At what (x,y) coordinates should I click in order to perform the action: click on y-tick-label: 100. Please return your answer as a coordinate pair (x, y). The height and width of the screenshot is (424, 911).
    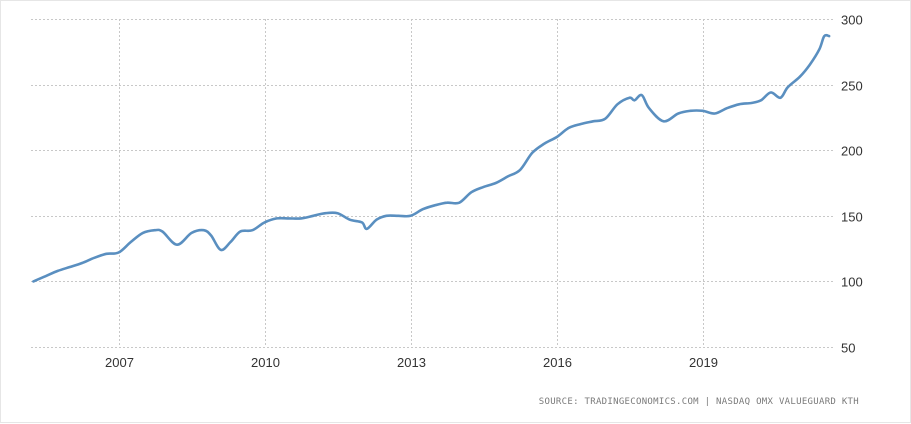
    Looking at the image, I should click on (852, 282).